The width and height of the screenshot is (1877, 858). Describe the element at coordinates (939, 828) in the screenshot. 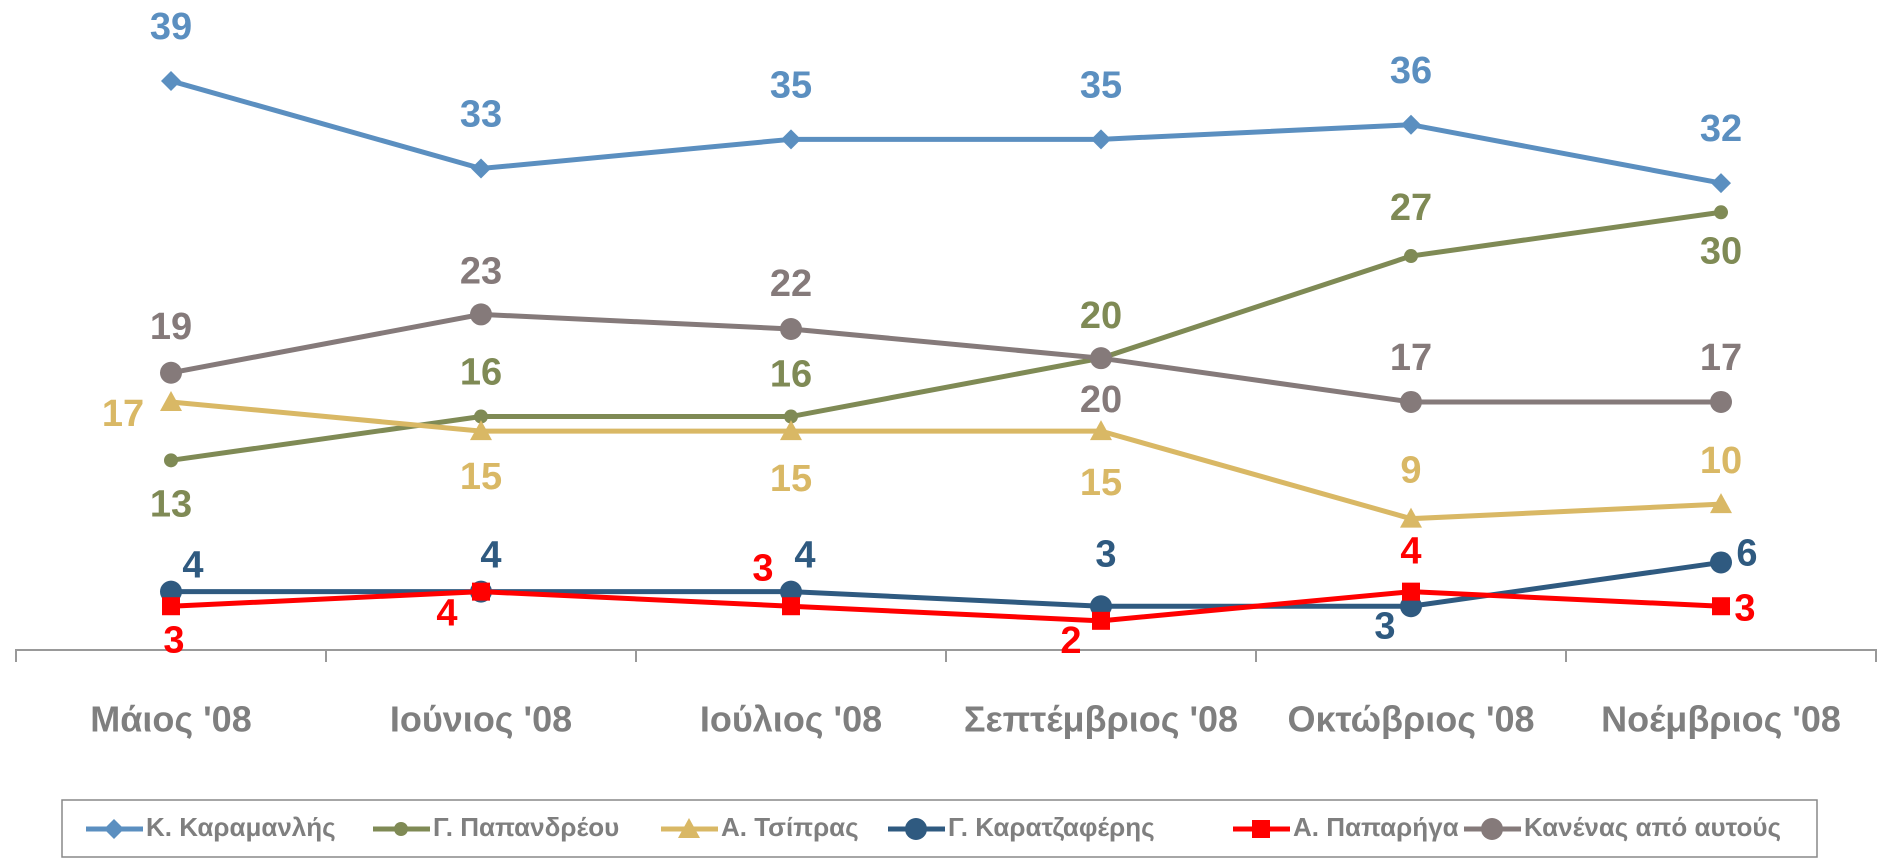

I see `legend-box` at that location.